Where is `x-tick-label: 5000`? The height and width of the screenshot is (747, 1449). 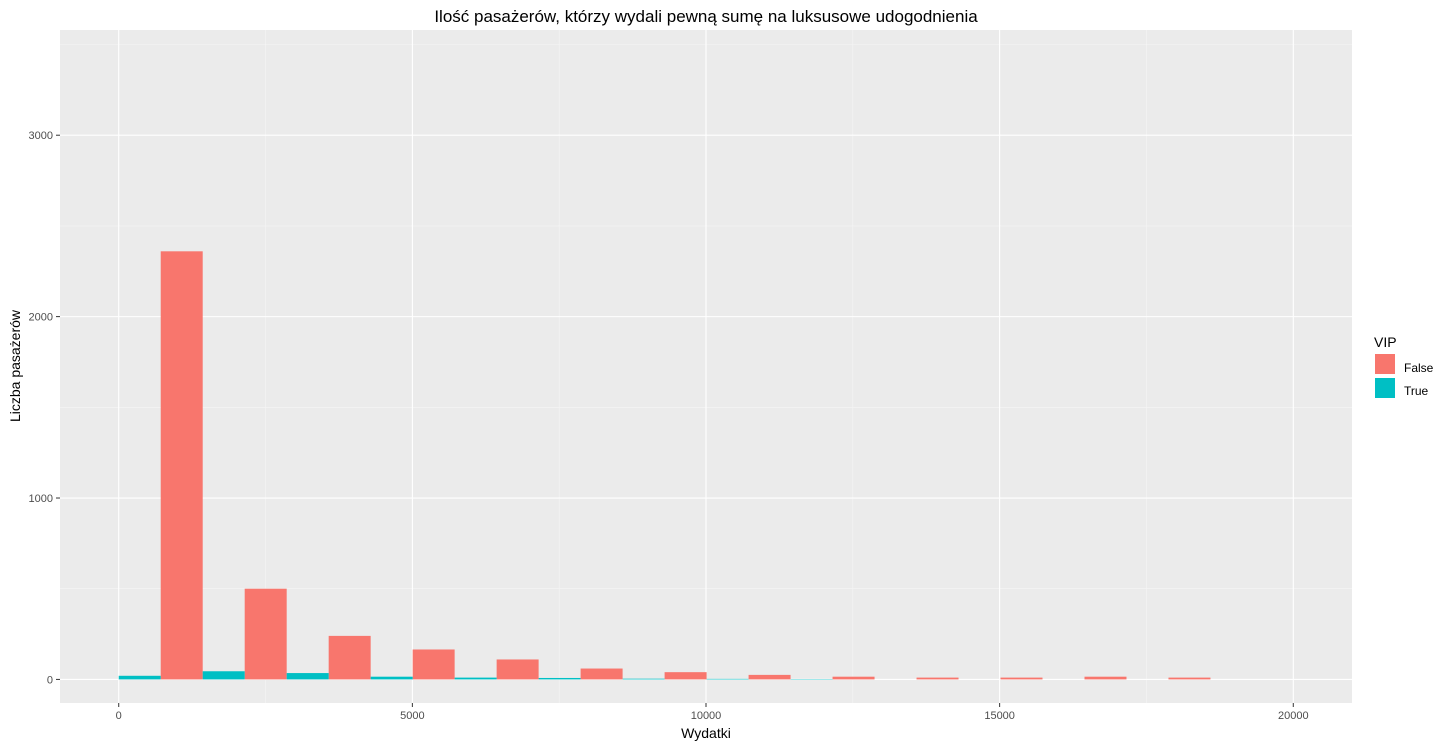
x-tick-label: 5000 is located at coordinates (412, 716).